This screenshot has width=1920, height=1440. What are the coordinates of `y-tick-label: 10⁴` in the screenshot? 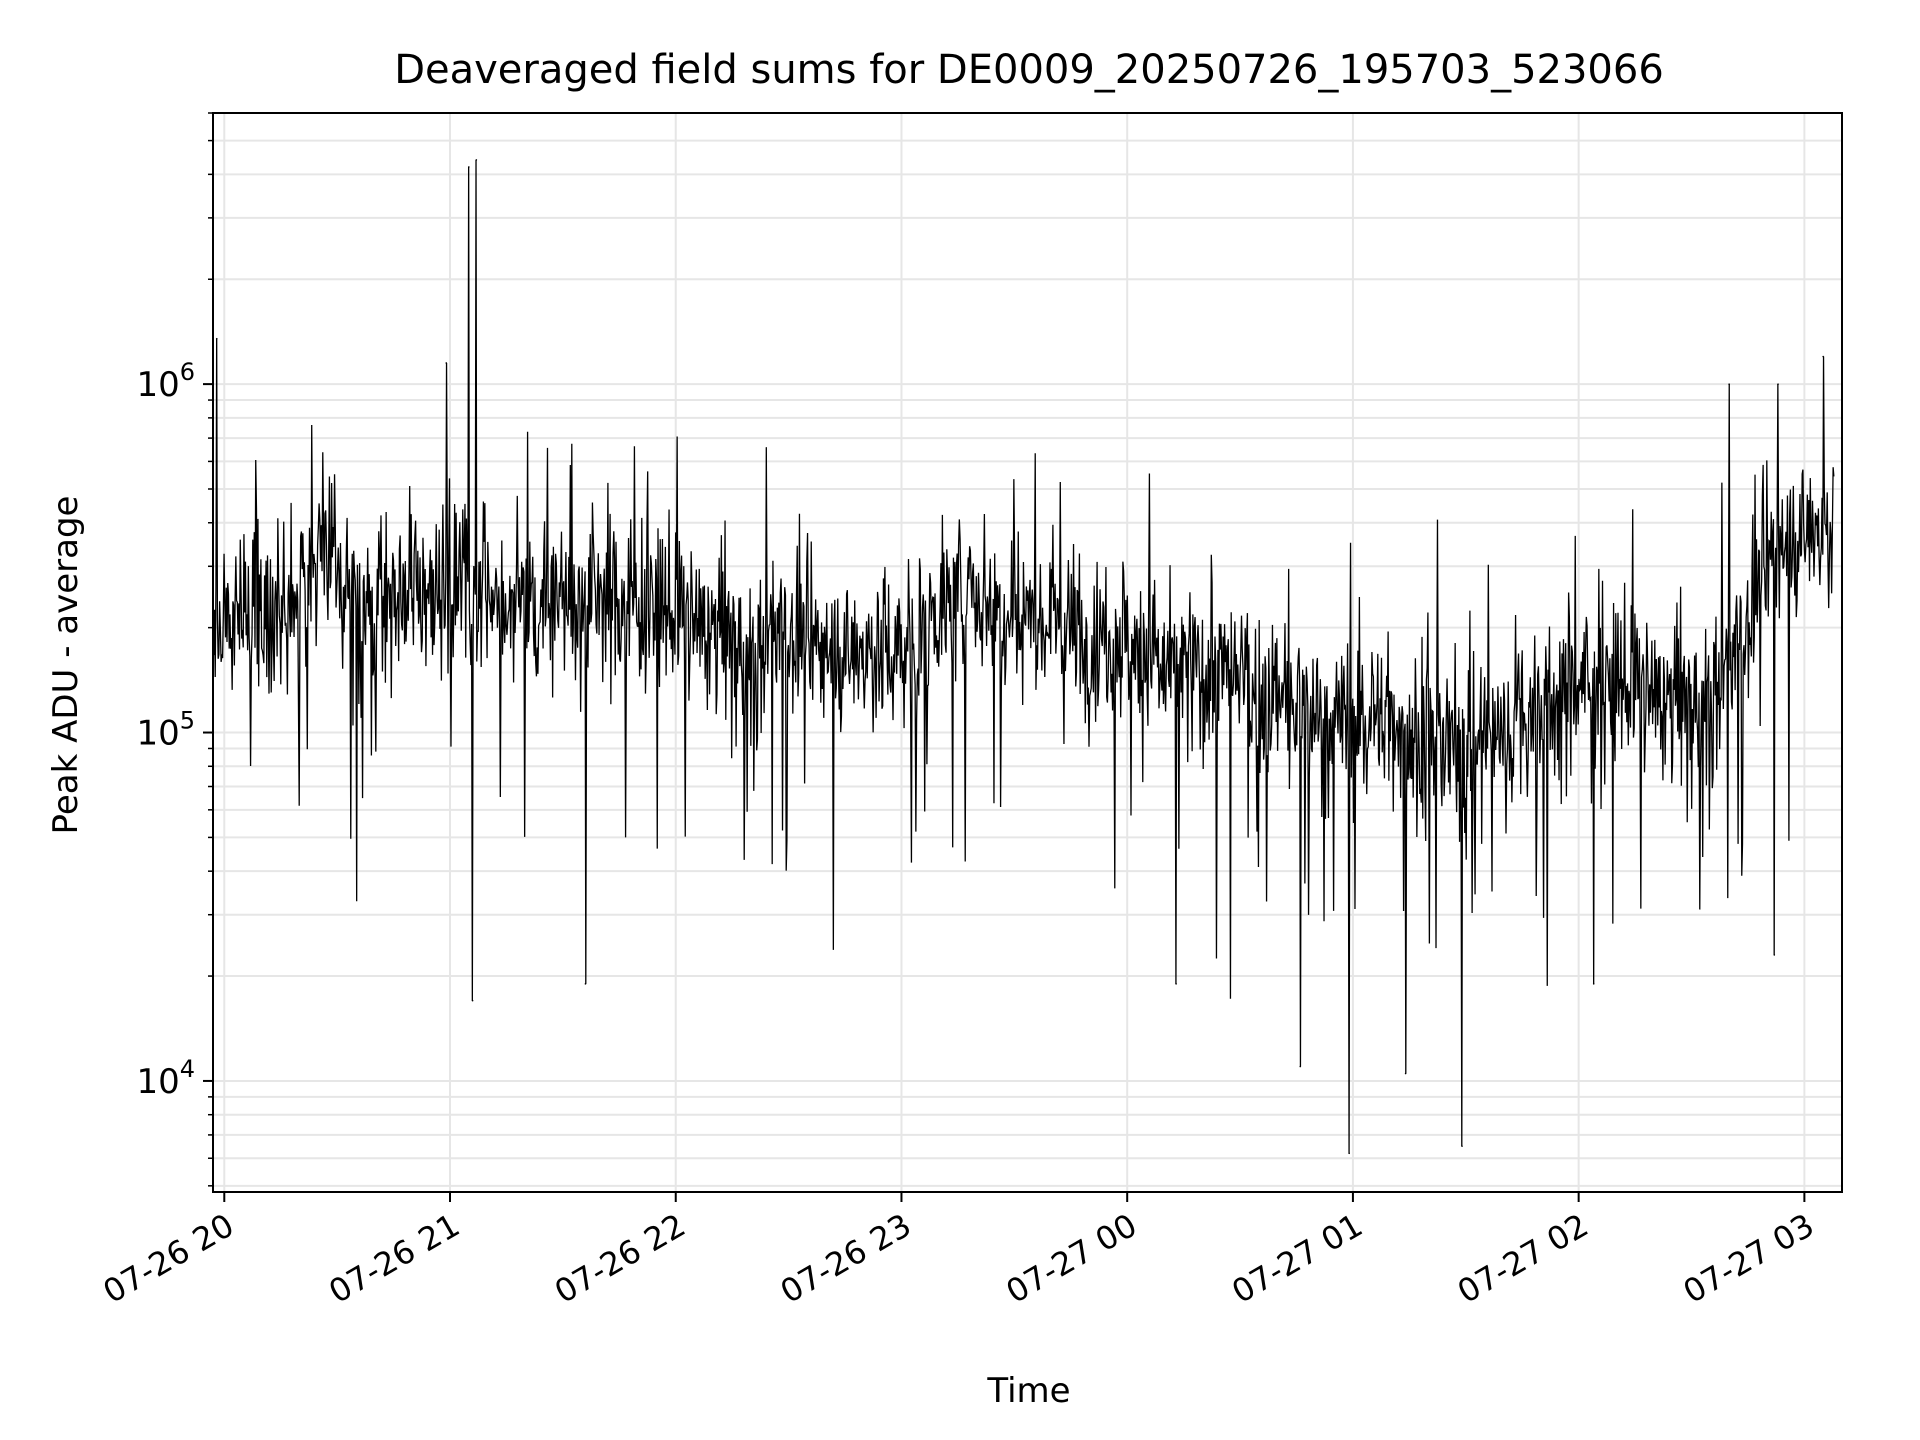 It's located at (165, 1078).